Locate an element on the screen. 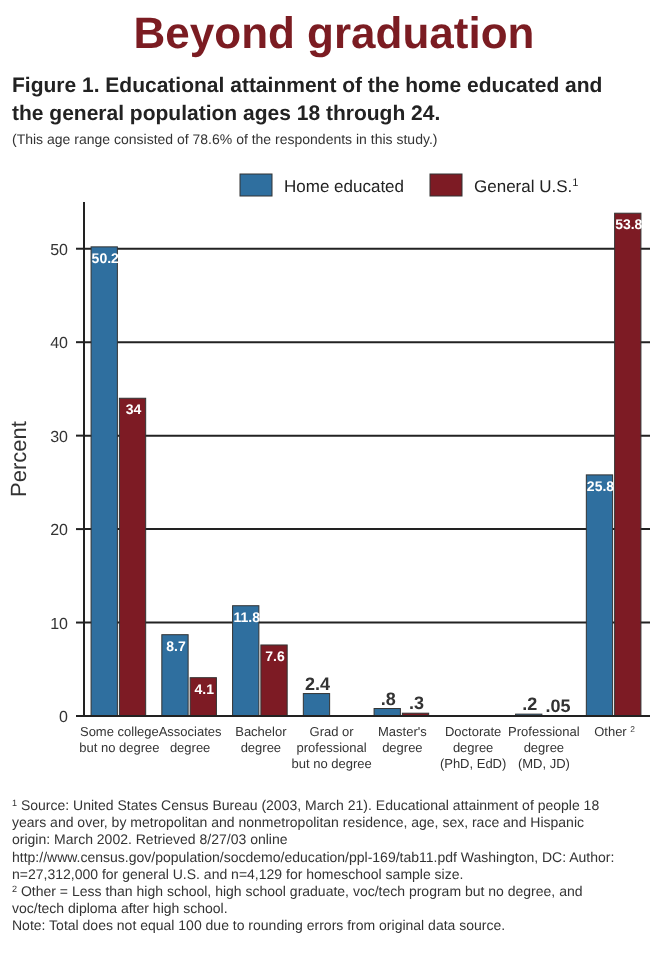 This screenshot has height=960, width=668. data-label: .2 is located at coordinates (530, 704).